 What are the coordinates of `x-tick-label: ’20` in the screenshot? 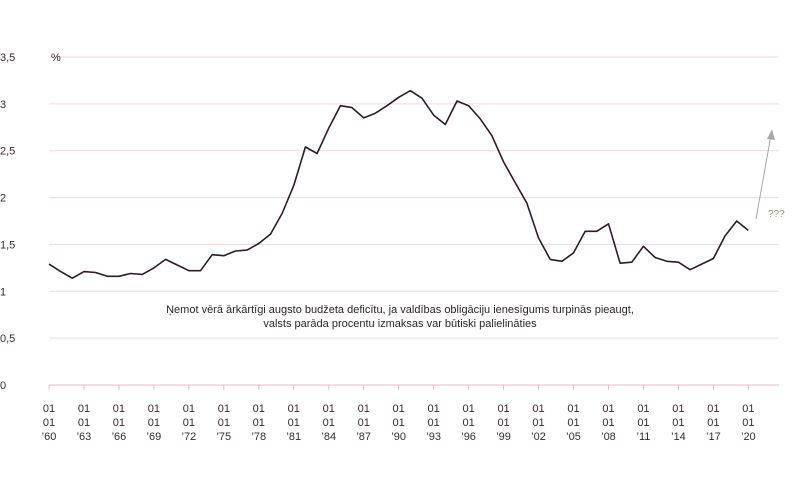 It's located at (748, 437).